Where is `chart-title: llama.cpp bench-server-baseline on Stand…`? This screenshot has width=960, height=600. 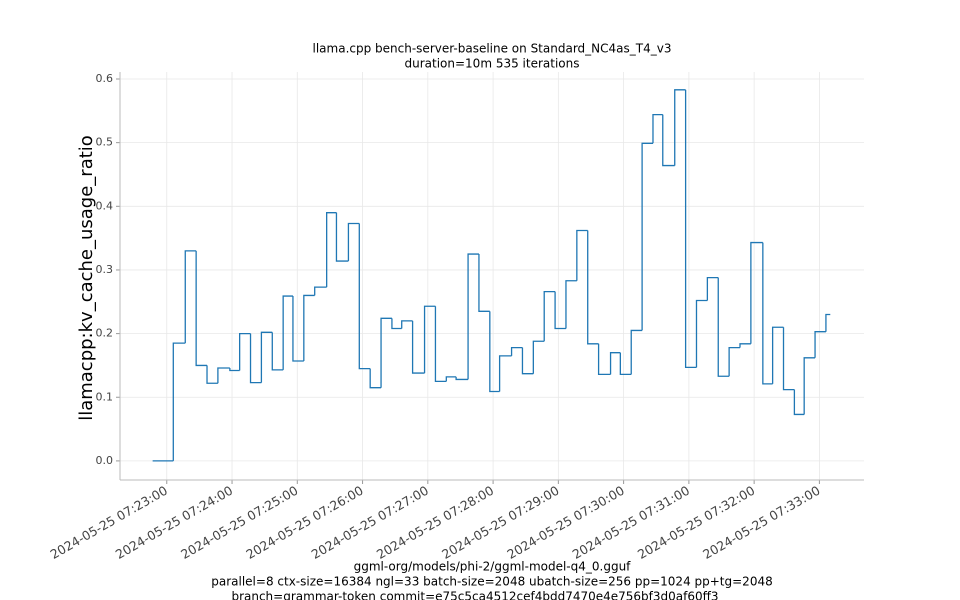
chart-title: llama.cpp bench-server-baseline on Stand… is located at coordinates (492, 49).